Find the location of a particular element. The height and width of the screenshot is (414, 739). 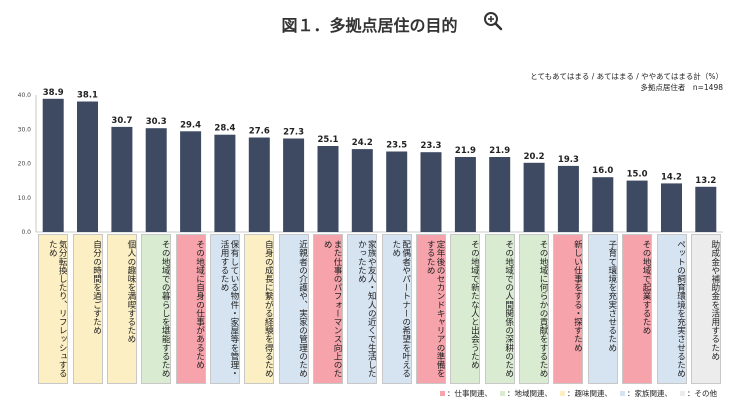

data-label: 30.3 is located at coordinates (156, 122).